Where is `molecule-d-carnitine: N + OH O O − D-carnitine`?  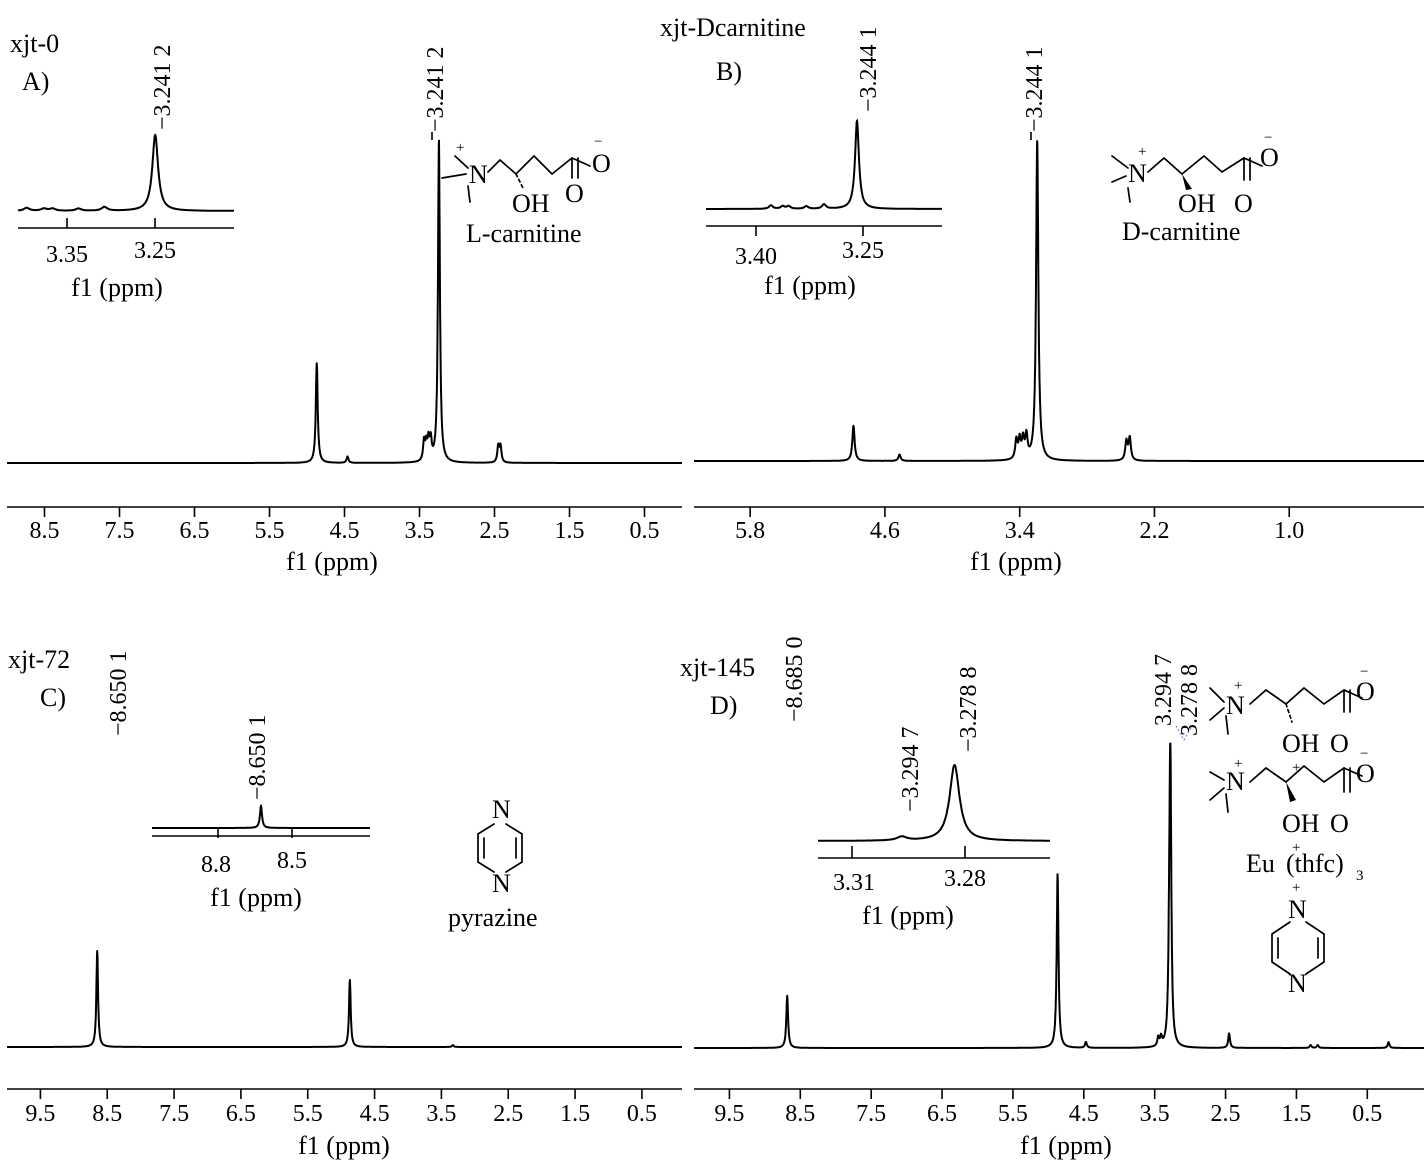 molecule-d-carnitine: N + OH O O − D-carnitine is located at coordinates (1195, 188).